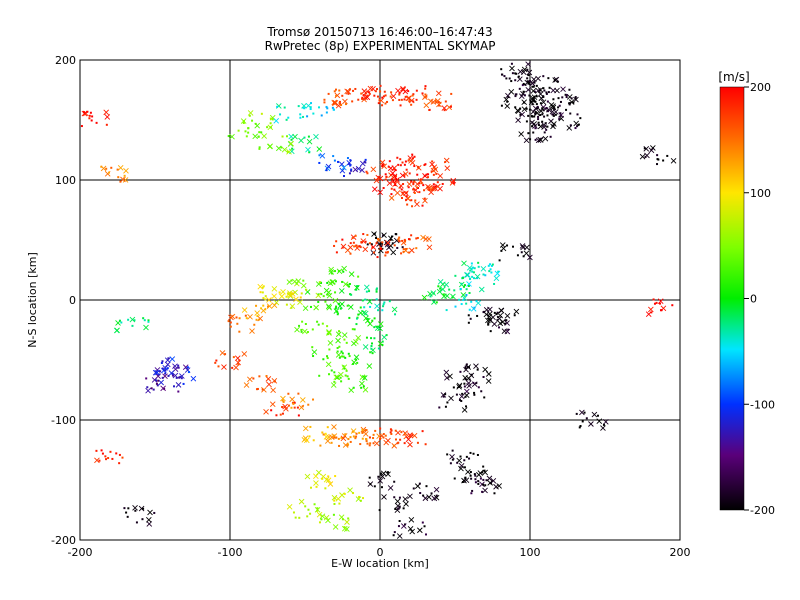  I want to click on y-tick-label: 100, so click(65, 180).